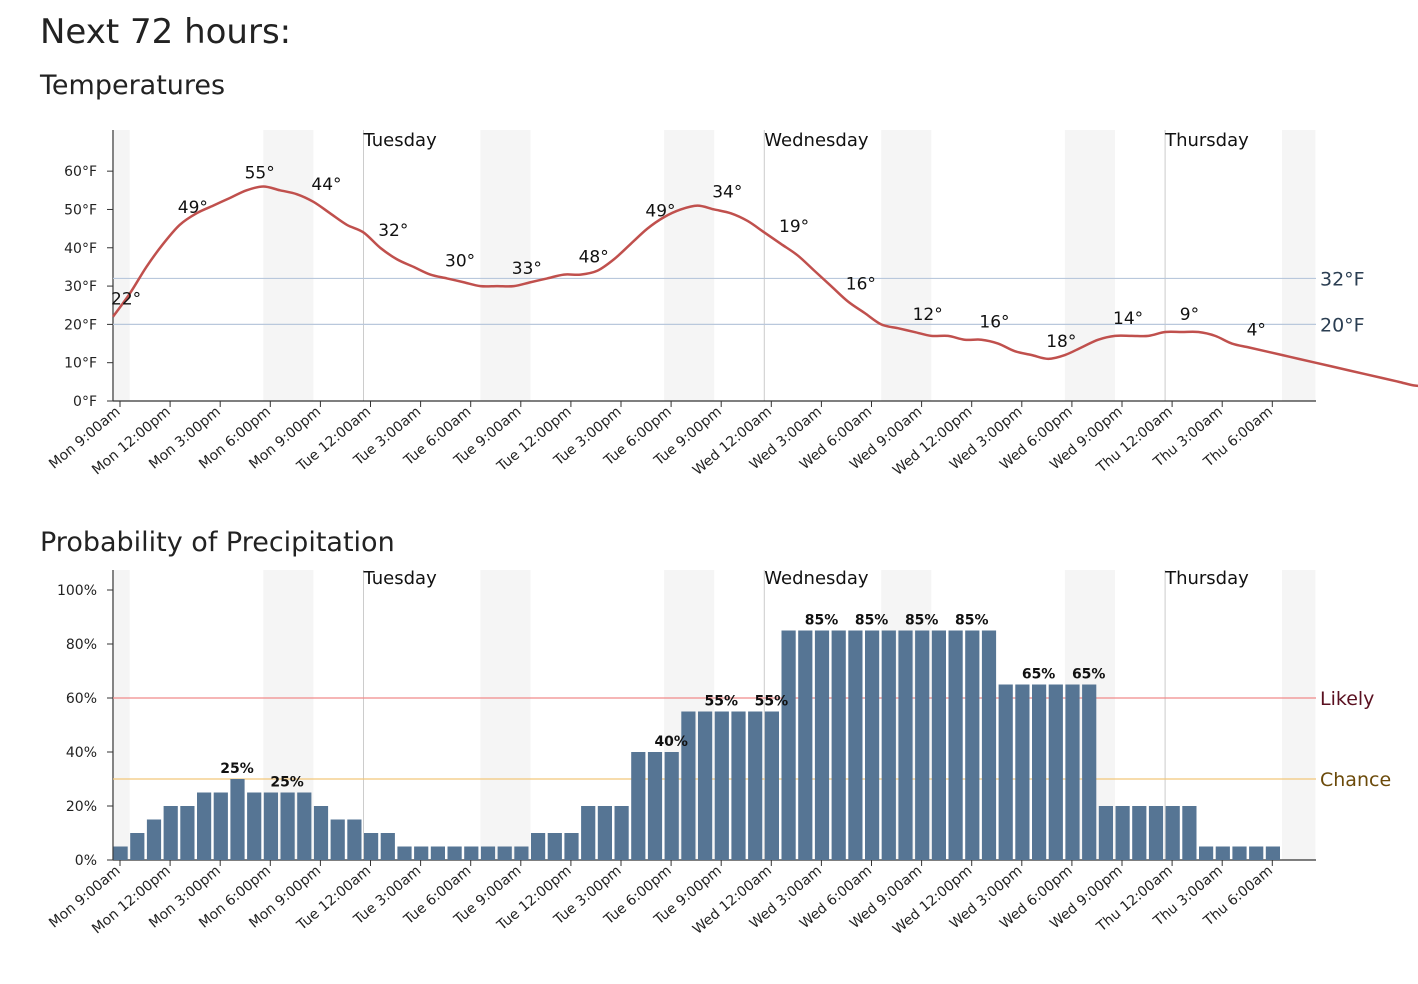 This screenshot has width=1418, height=984. What do you see at coordinates (81, 645) in the screenshot?
I see `y-tick-label: 80%` at bounding box center [81, 645].